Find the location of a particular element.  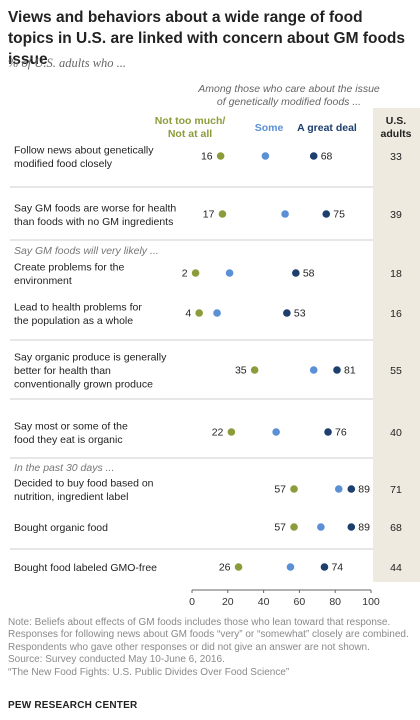

footer-brand: PEW RESEARCH CENTER is located at coordinates (73, 705).